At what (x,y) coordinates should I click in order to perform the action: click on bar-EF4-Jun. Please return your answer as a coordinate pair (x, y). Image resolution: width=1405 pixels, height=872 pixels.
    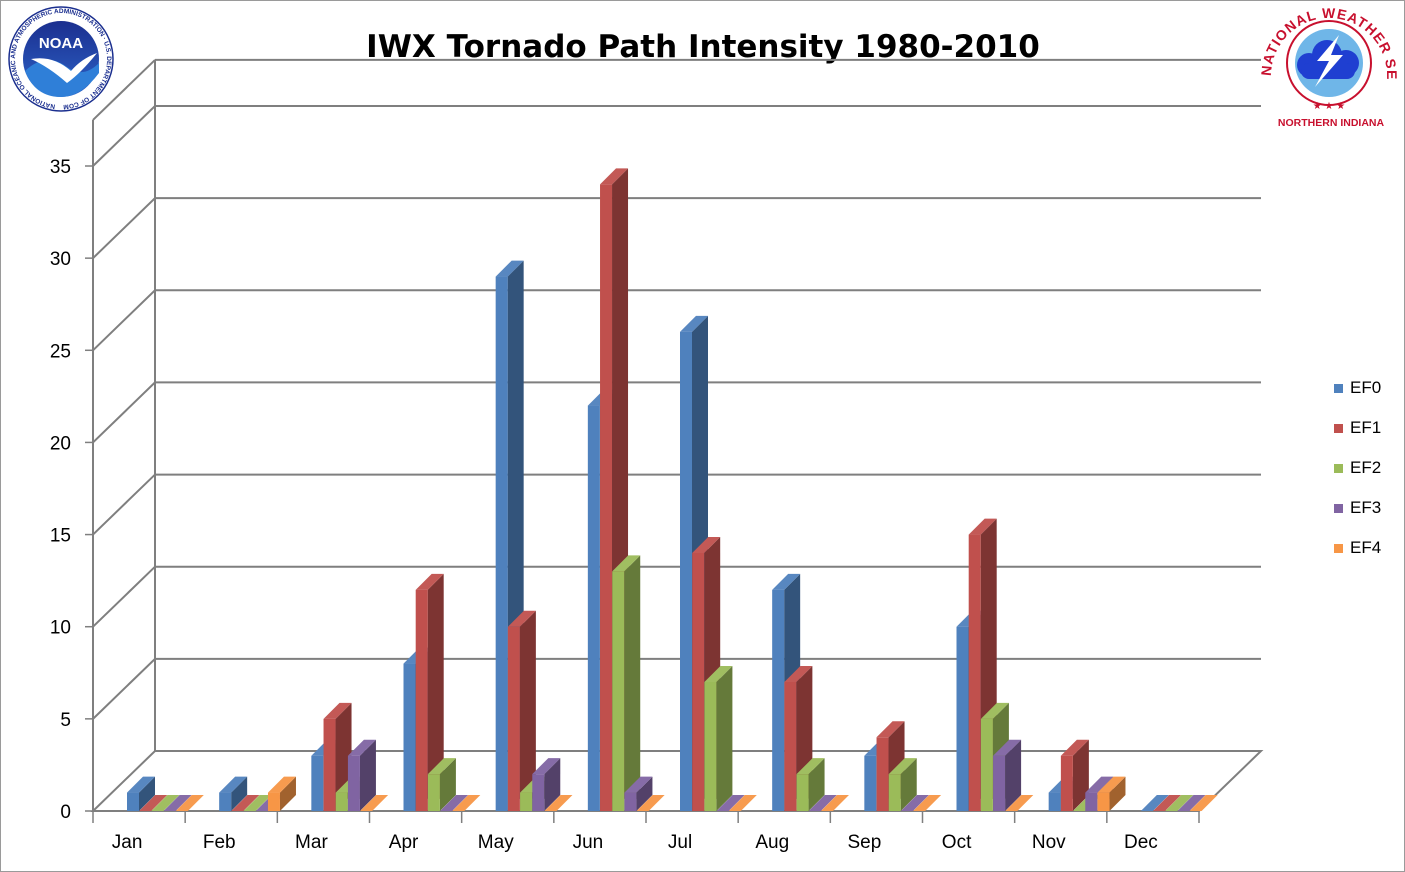
    Looking at the image, I should click on (650, 803).